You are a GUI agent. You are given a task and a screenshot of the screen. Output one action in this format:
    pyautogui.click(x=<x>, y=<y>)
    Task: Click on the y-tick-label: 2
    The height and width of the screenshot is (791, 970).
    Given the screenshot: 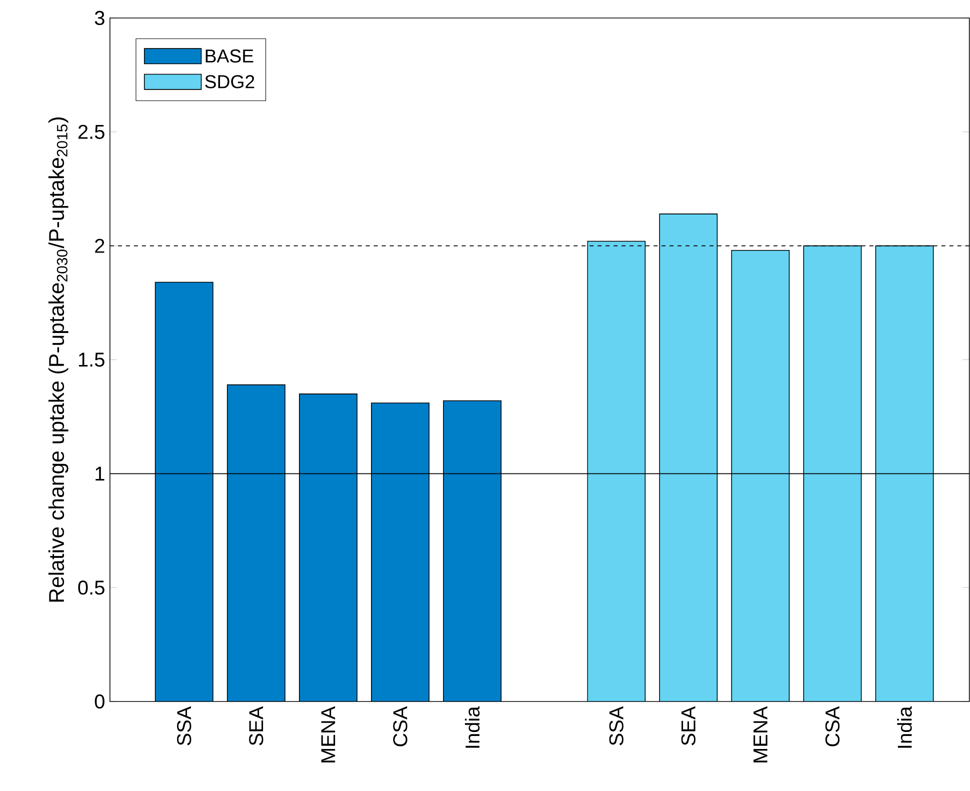 What is the action you would take?
    pyautogui.click(x=99, y=245)
    